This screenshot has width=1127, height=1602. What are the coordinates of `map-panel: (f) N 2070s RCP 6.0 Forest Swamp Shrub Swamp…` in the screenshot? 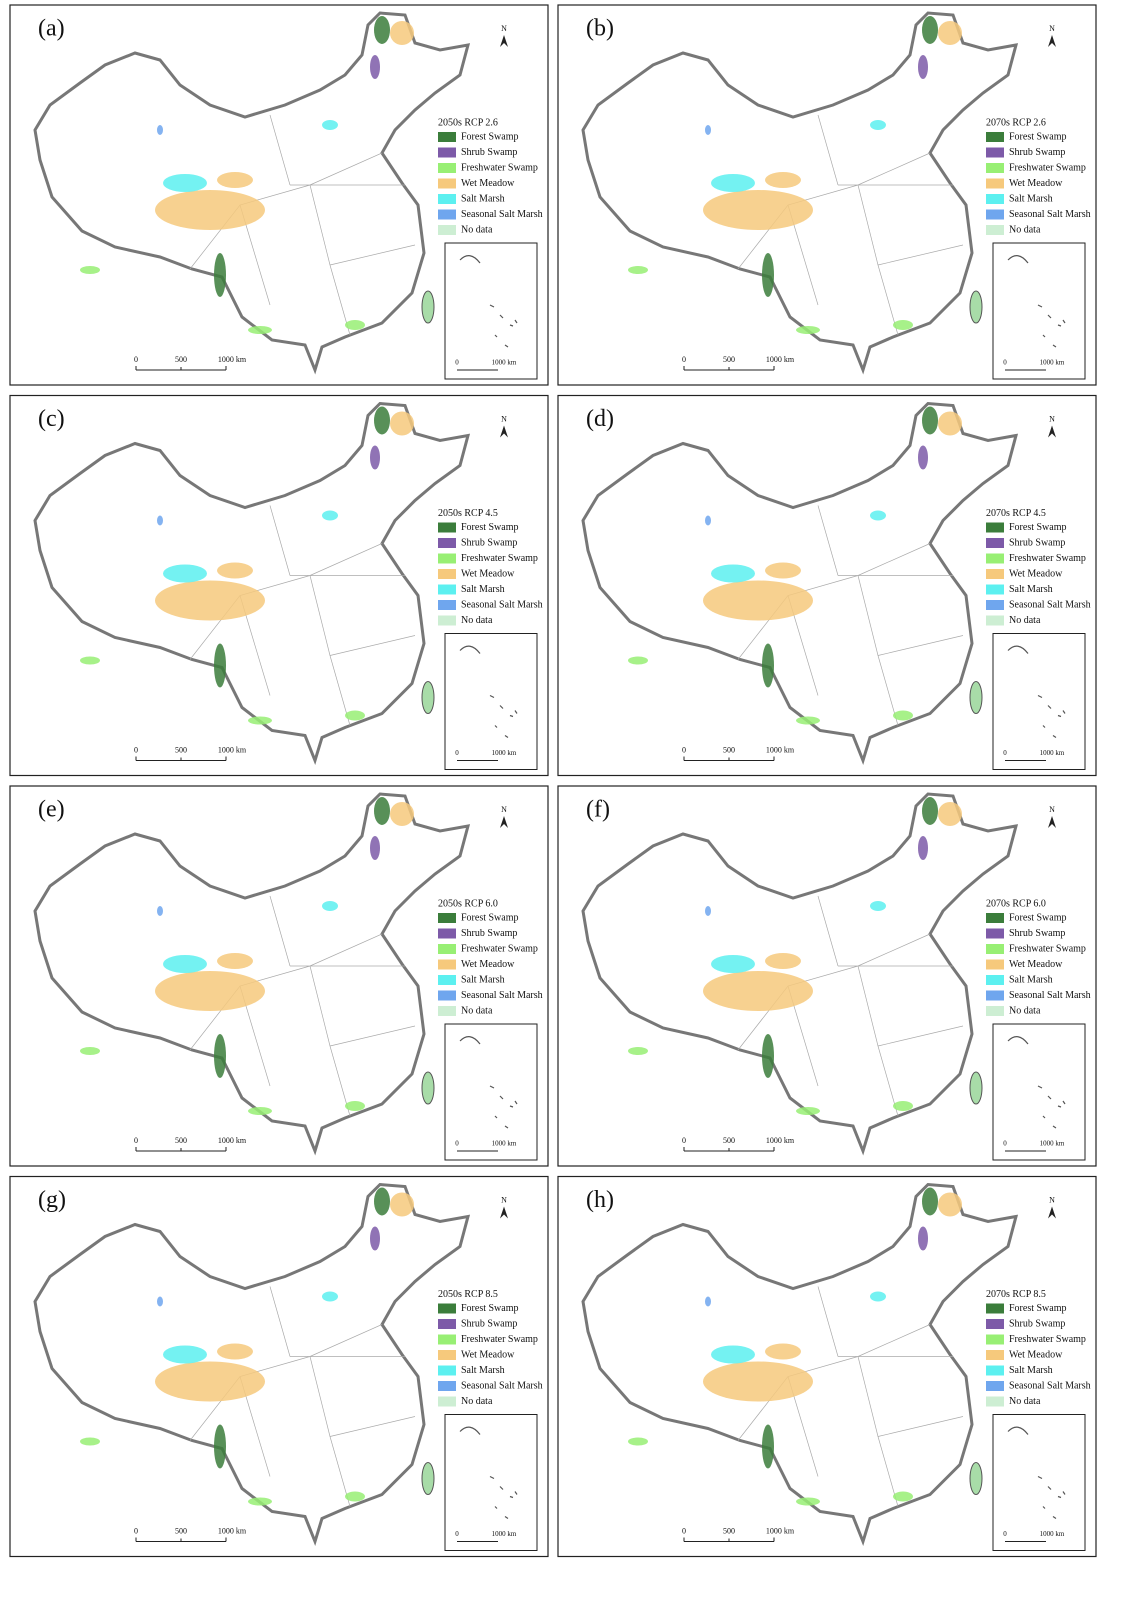 It's located at (827, 976).